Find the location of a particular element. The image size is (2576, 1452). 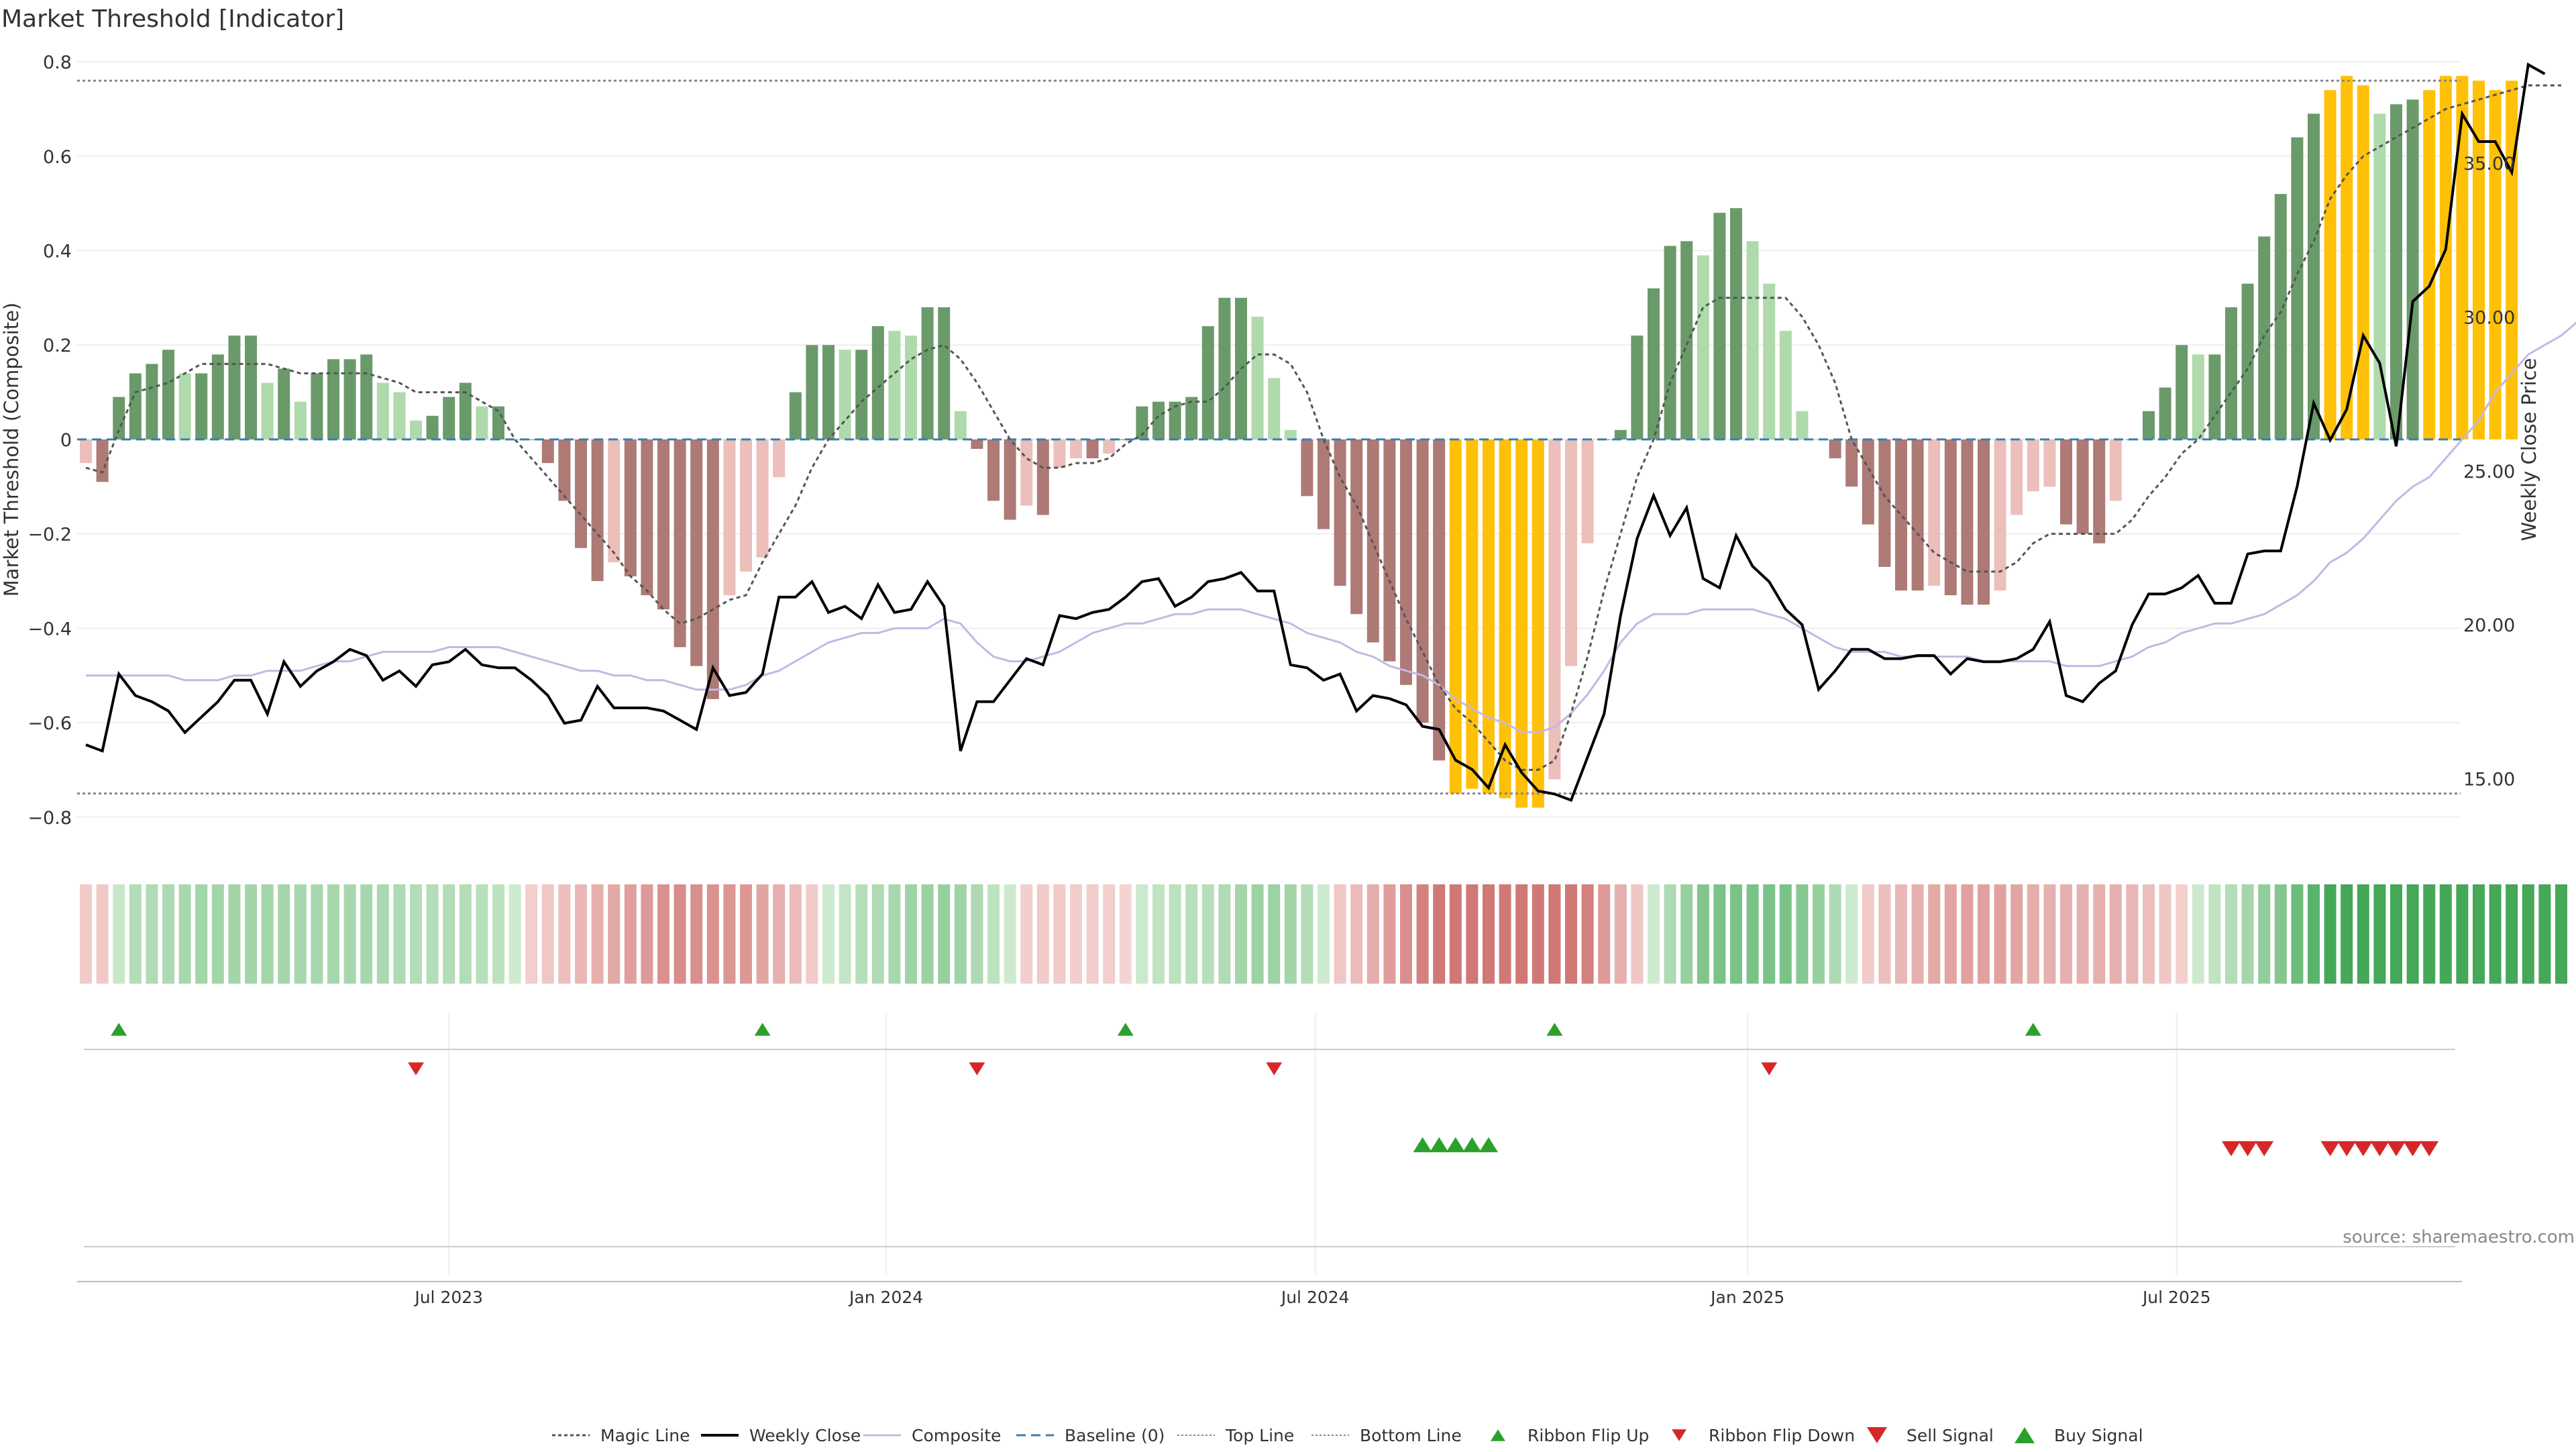

legend-label: Sell Signal is located at coordinates (1950, 1436).